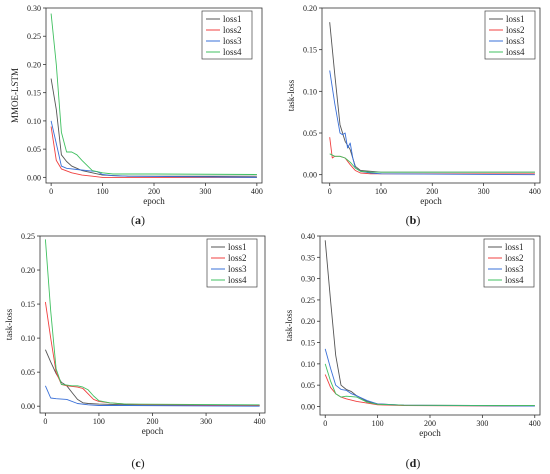 The height and width of the screenshot is (474, 550). What do you see at coordinates (413, 220) in the screenshot?
I see `caption-b: (b)` at bounding box center [413, 220].